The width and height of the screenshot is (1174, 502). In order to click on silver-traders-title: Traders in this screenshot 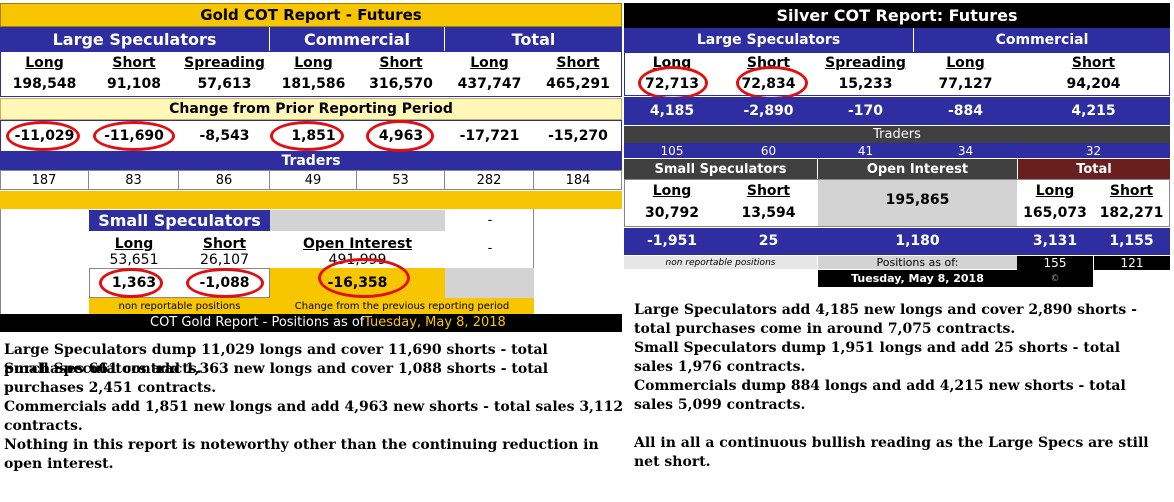, I will do `click(897, 134)`.